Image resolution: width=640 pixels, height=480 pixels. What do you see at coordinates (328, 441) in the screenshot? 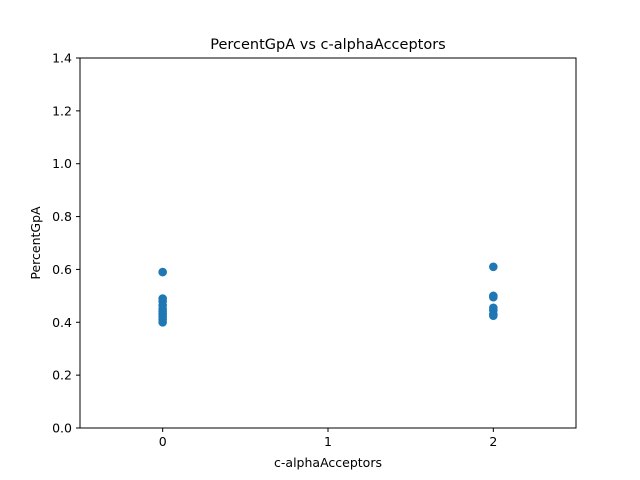
I see `x-tick-label: 1` at bounding box center [328, 441].